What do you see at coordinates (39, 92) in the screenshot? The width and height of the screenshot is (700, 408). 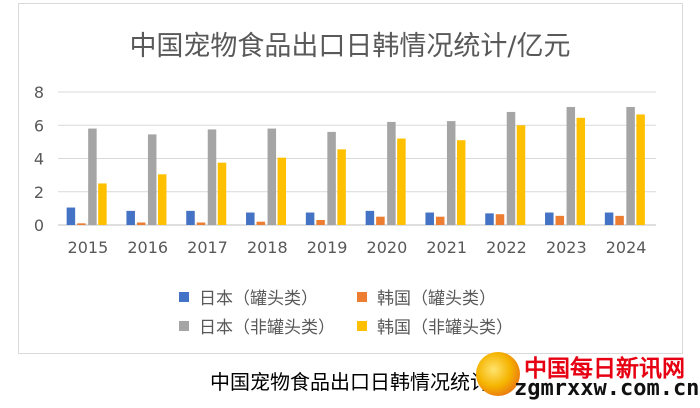 I see `y-tick-label: 8` at bounding box center [39, 92].